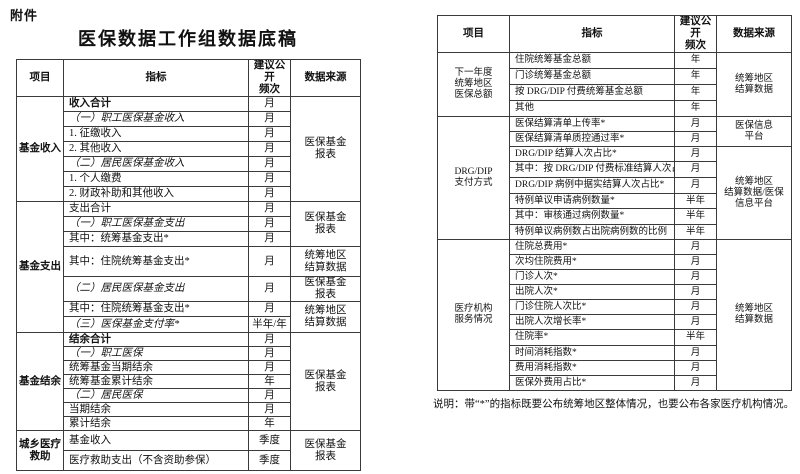  Describe the element at coordinates (156, 78) in the screenshot. I see `header-indicator: 指标` at that location.